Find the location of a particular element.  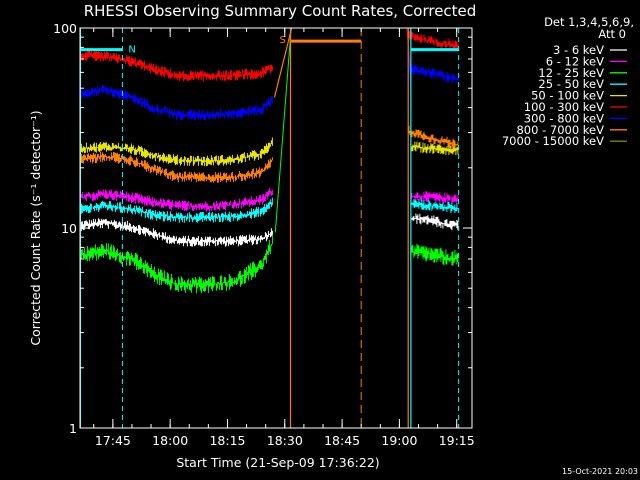

x-tick-label-2: 18:00 is located at coordinates (170, 440).